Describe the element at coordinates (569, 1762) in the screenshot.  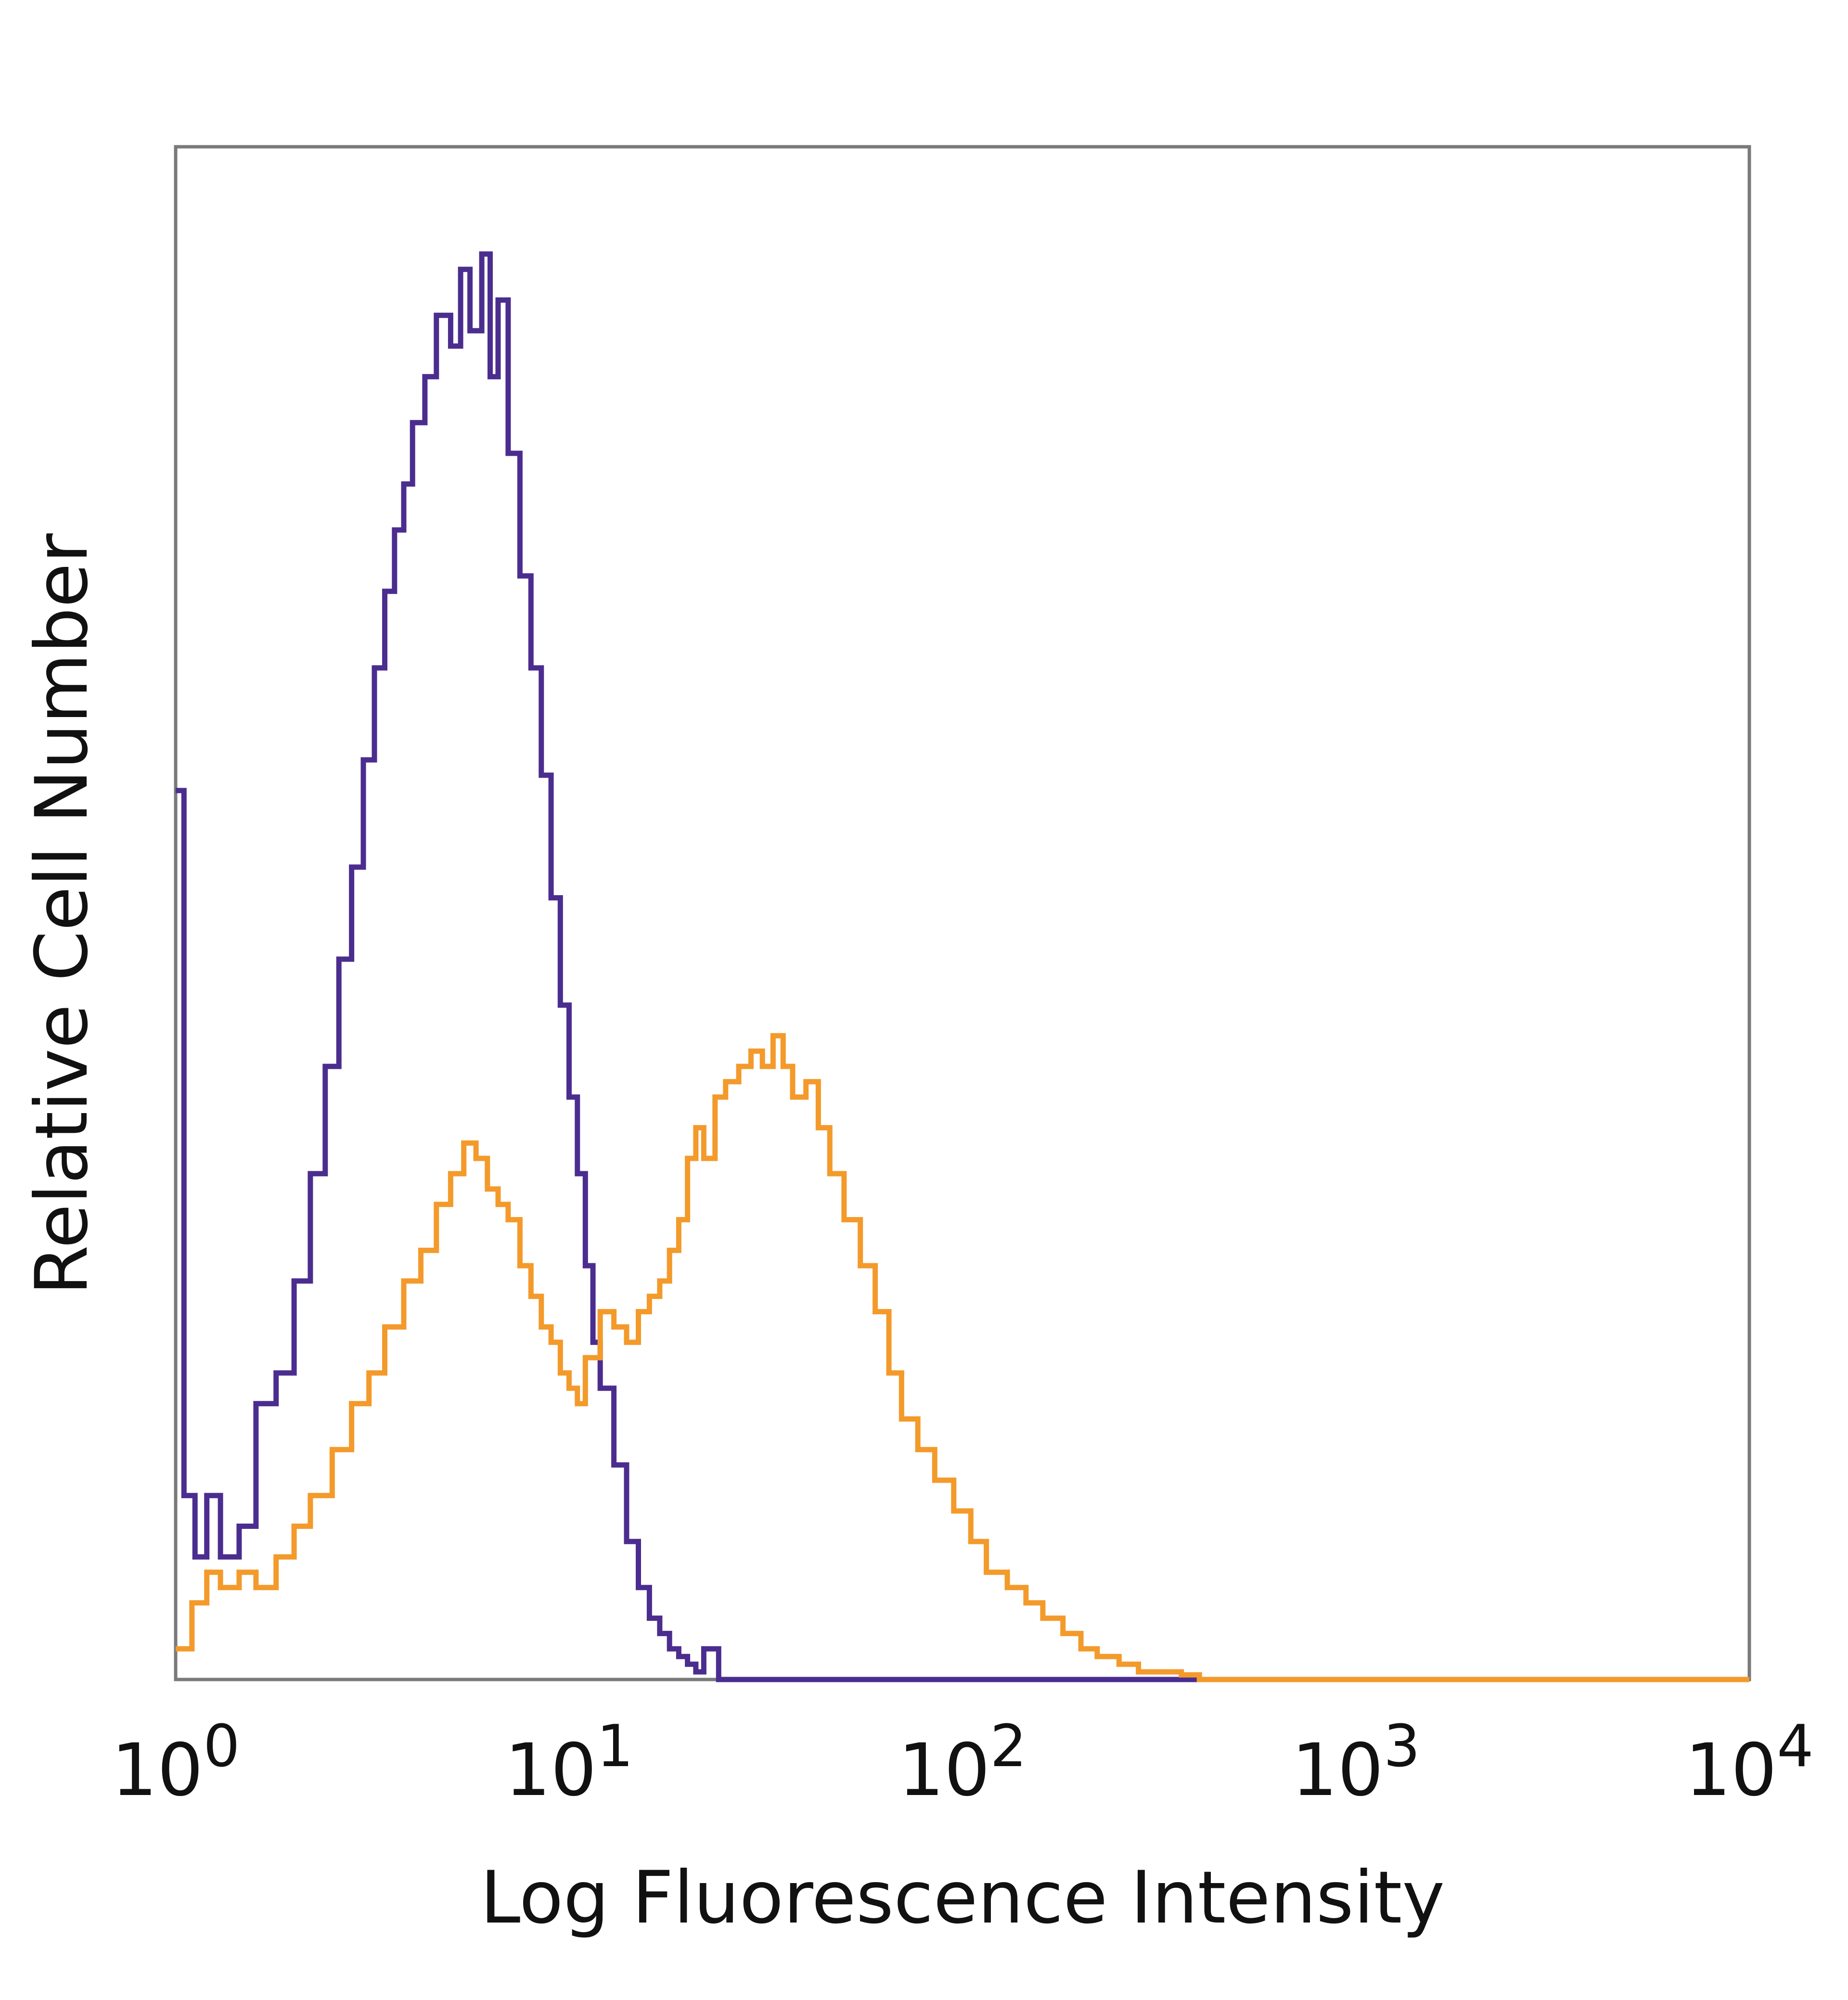
I see `x-tick-label: 10¹` at that location.